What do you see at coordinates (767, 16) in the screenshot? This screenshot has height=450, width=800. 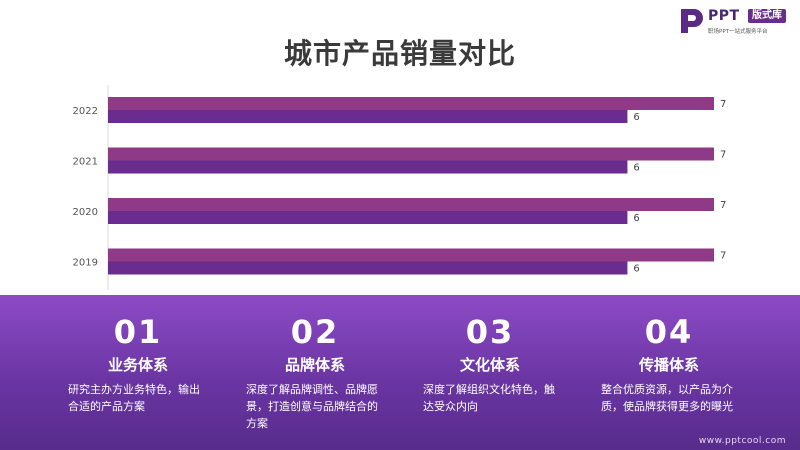 I see `logo-badge: 版式库` at bounding box center [767, 16].